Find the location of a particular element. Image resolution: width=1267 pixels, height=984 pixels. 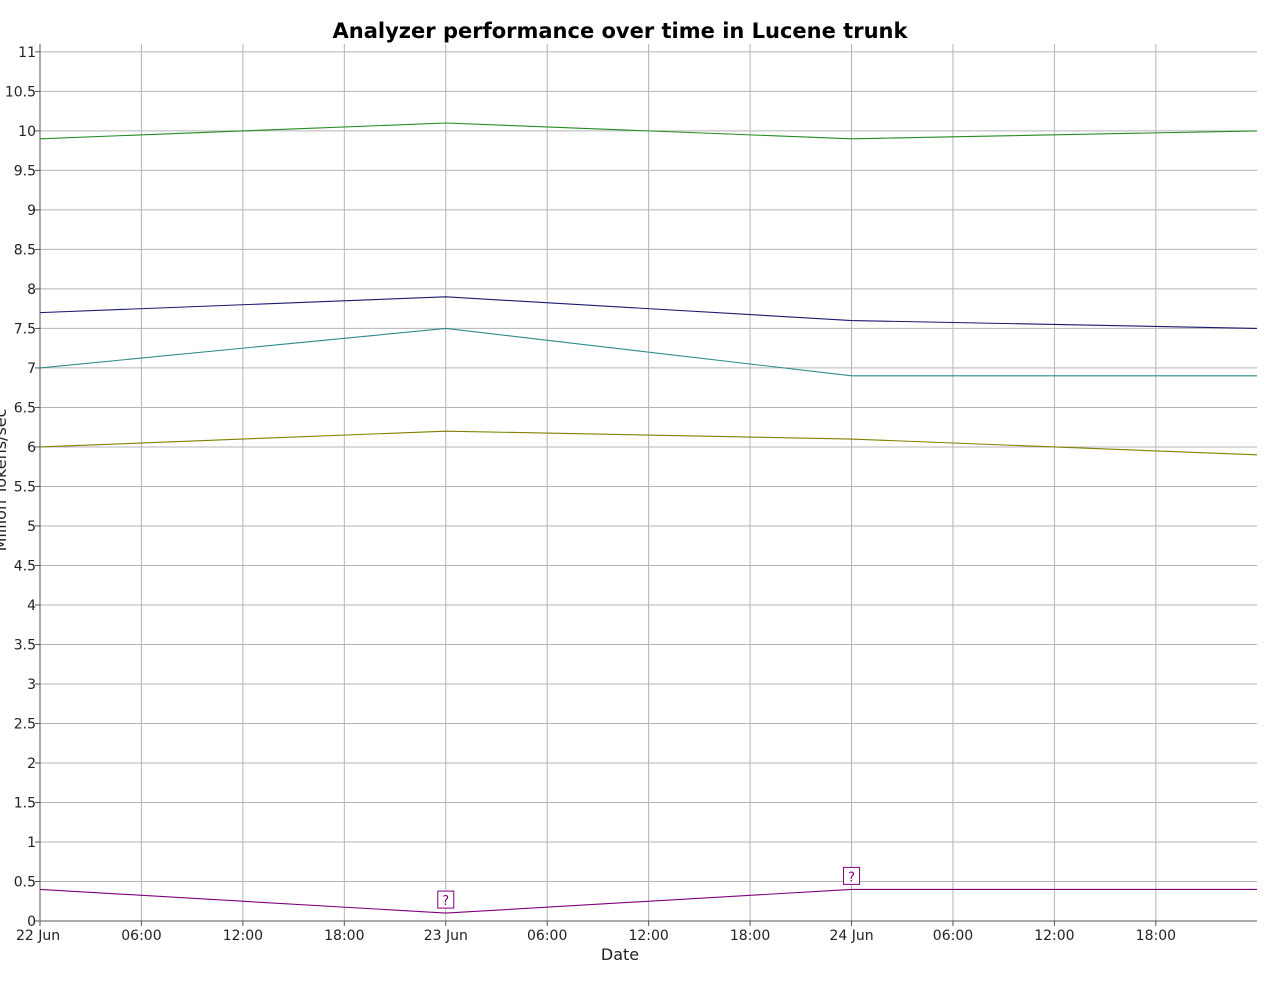

y-tick-label: 4.5 is located at coordinates (25, 566).